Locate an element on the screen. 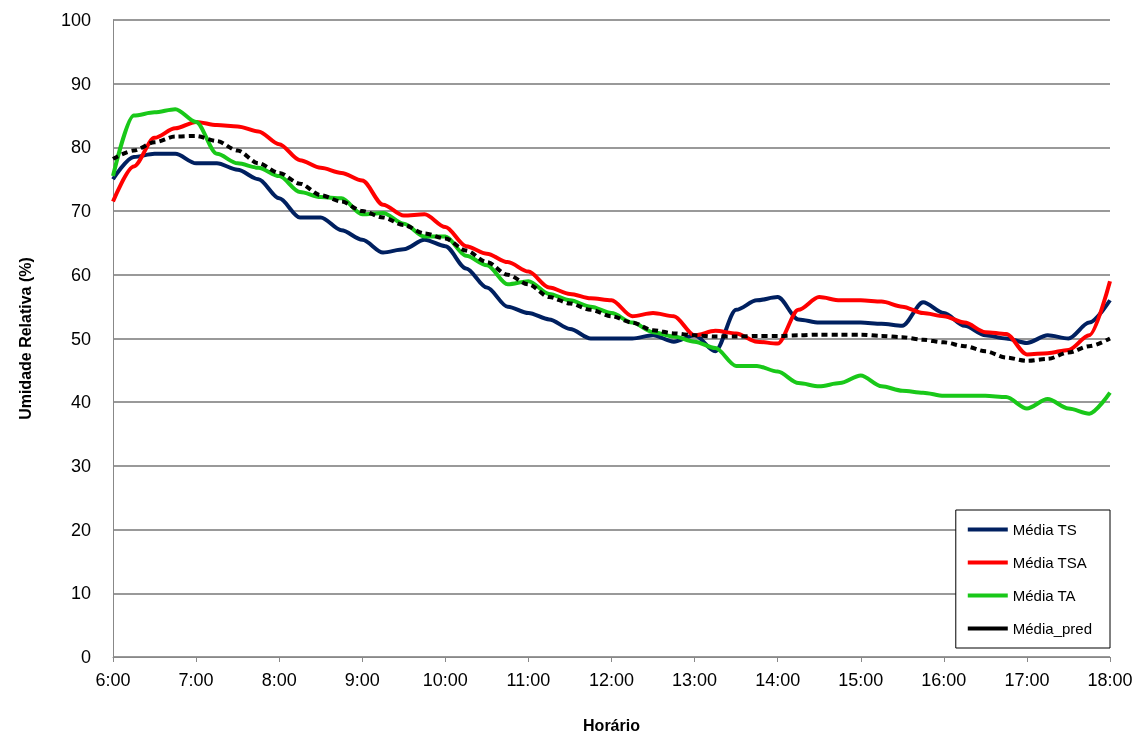 The height and width of the screenshot is (756, 1140). x-tick-label: 10:00 is located at coordinates (445, 680).